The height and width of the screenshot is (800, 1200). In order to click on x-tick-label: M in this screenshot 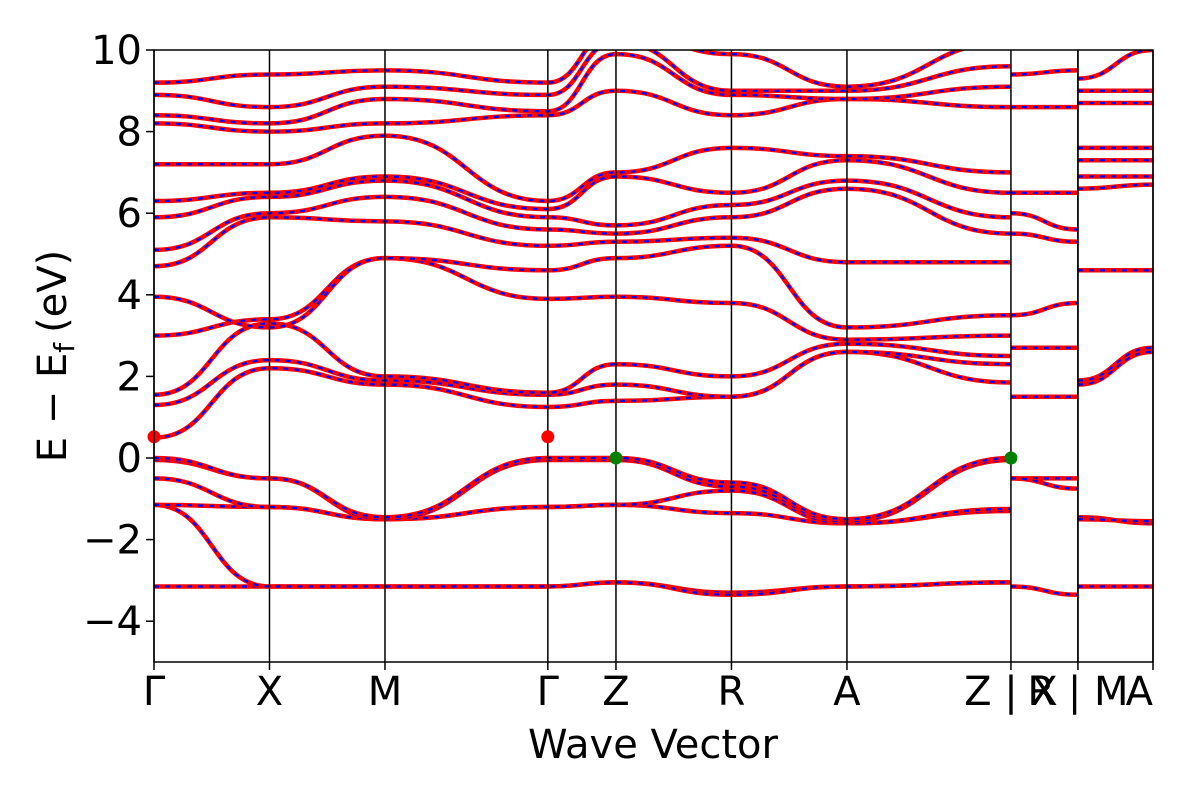, I will do `click(385, 692)`.